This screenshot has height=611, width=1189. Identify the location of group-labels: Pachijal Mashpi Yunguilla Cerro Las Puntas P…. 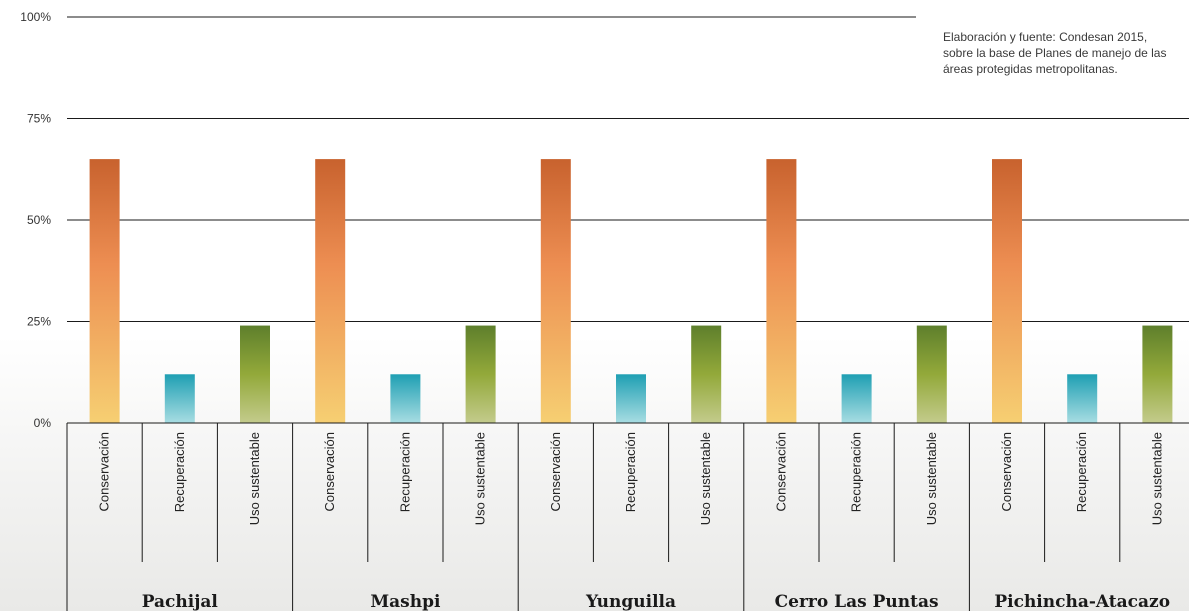
(656, 601).